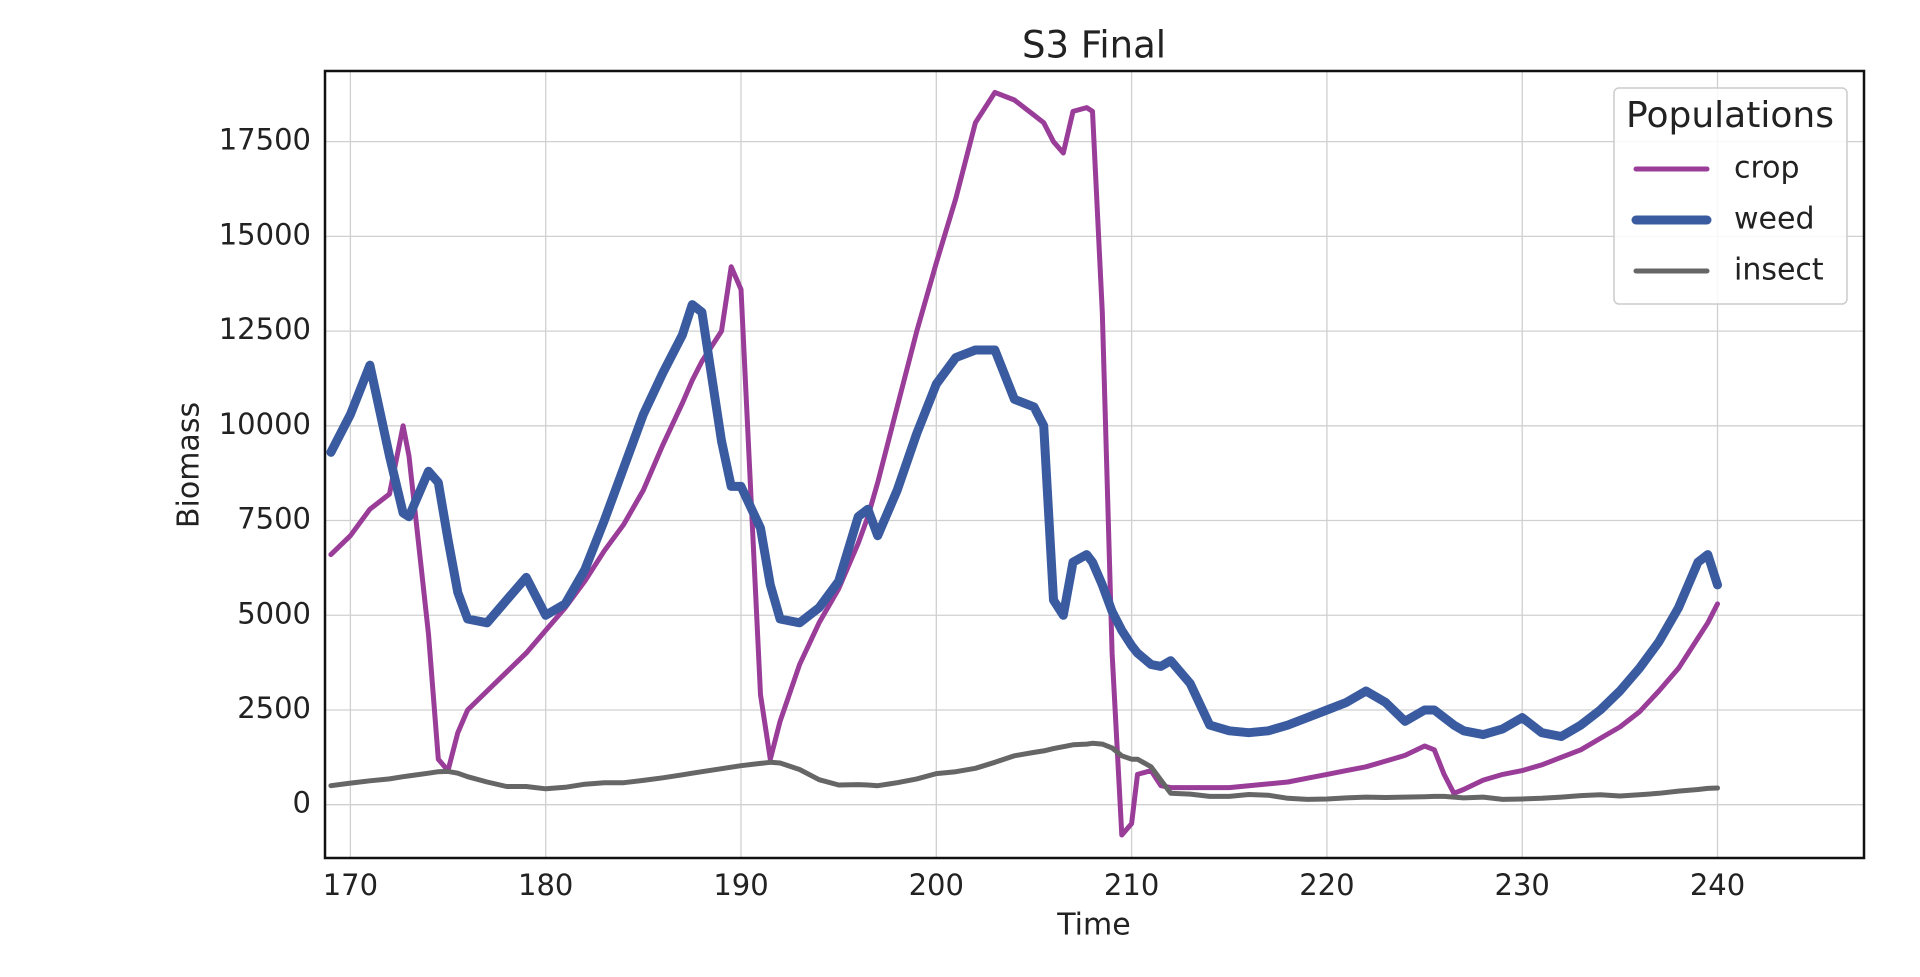 The image size is (1920, 977). What do you see at coordinates (265, 234) in the screenshot?
I see `y-tick-label: 15000` at bounding box center [265, 234].